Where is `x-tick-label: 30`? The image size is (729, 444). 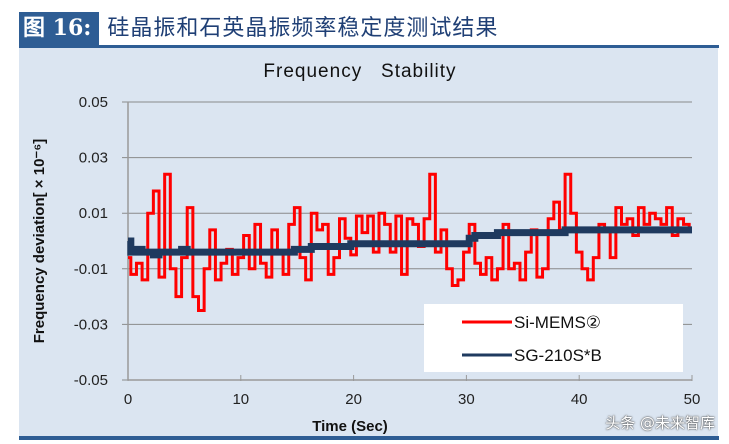 x-tick-label: 30 is located at coordinates (466, 399).